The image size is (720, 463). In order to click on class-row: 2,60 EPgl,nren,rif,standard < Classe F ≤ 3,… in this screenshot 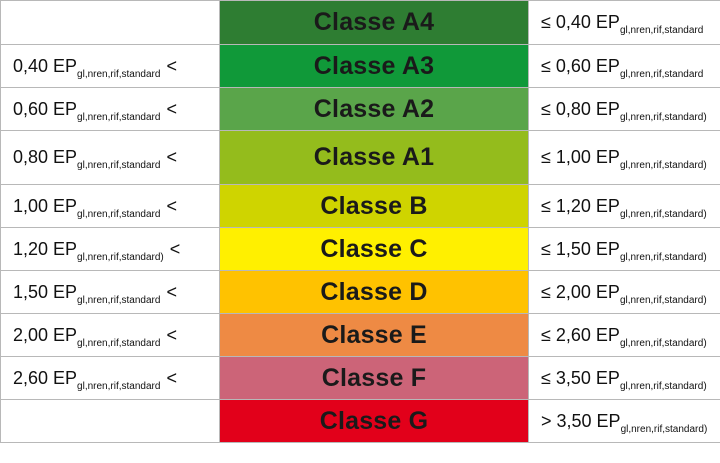, I will do `click(360, 378)`.